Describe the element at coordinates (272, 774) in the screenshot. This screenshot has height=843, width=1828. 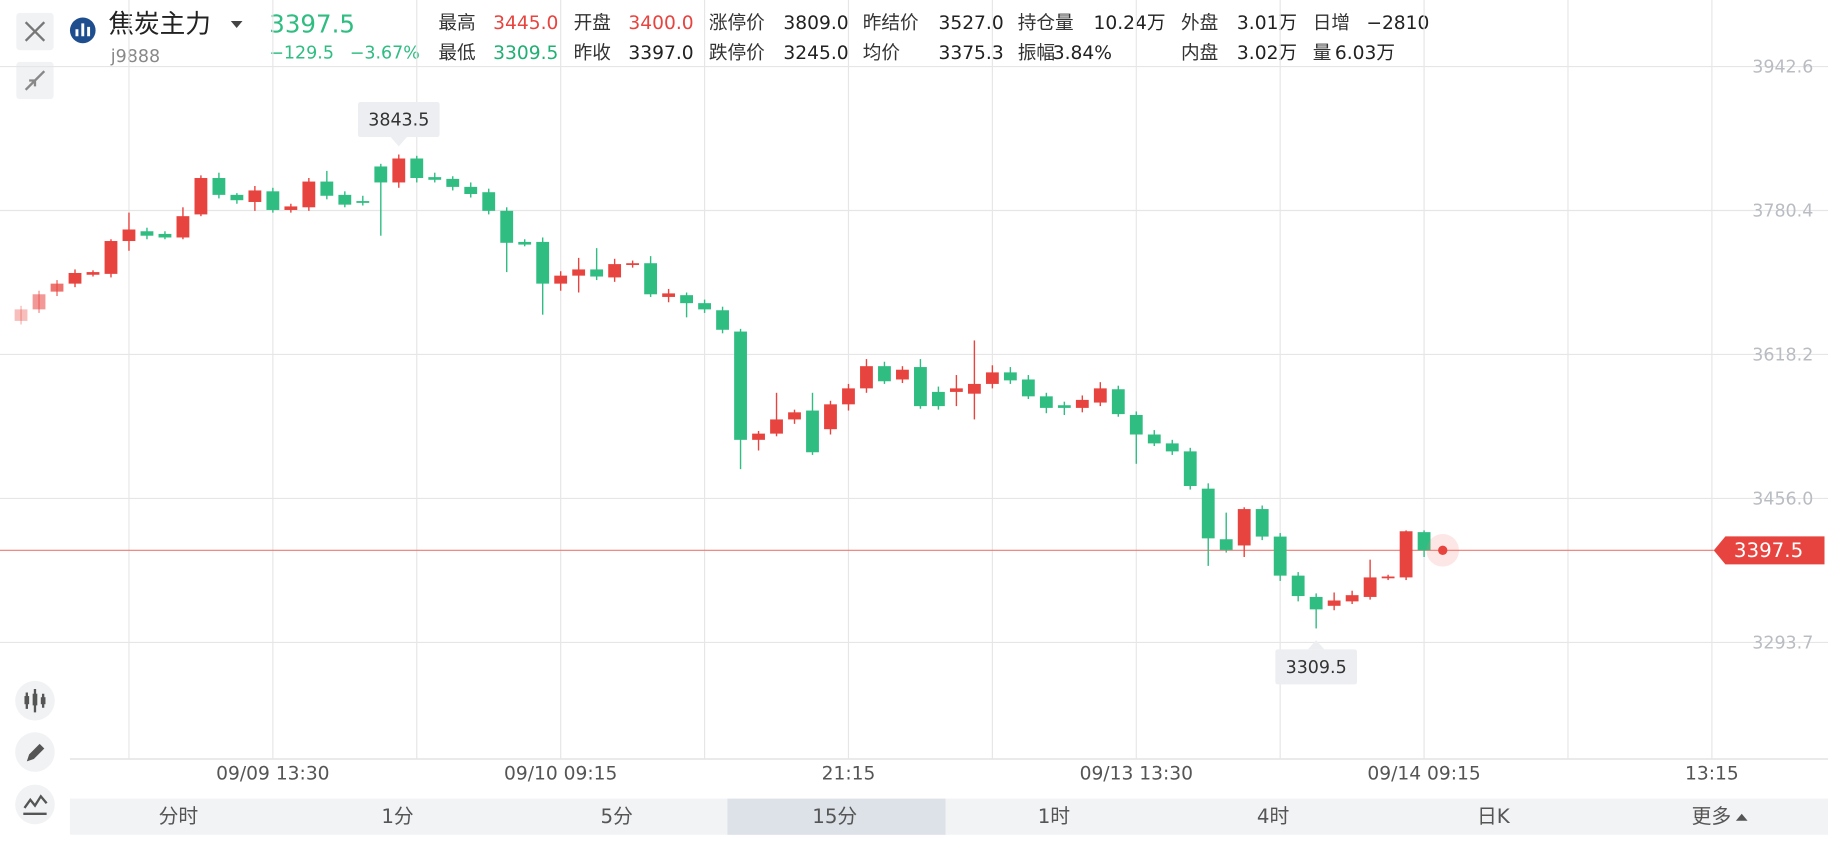
I see `x-tick-label: 09/09 13:30` at that location.